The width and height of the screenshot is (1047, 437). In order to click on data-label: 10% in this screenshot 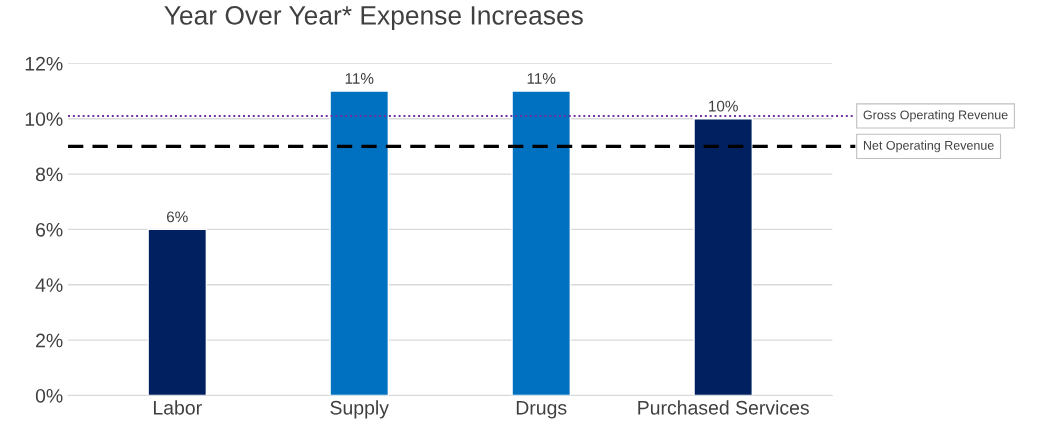, I will do `click(723, 106)`.